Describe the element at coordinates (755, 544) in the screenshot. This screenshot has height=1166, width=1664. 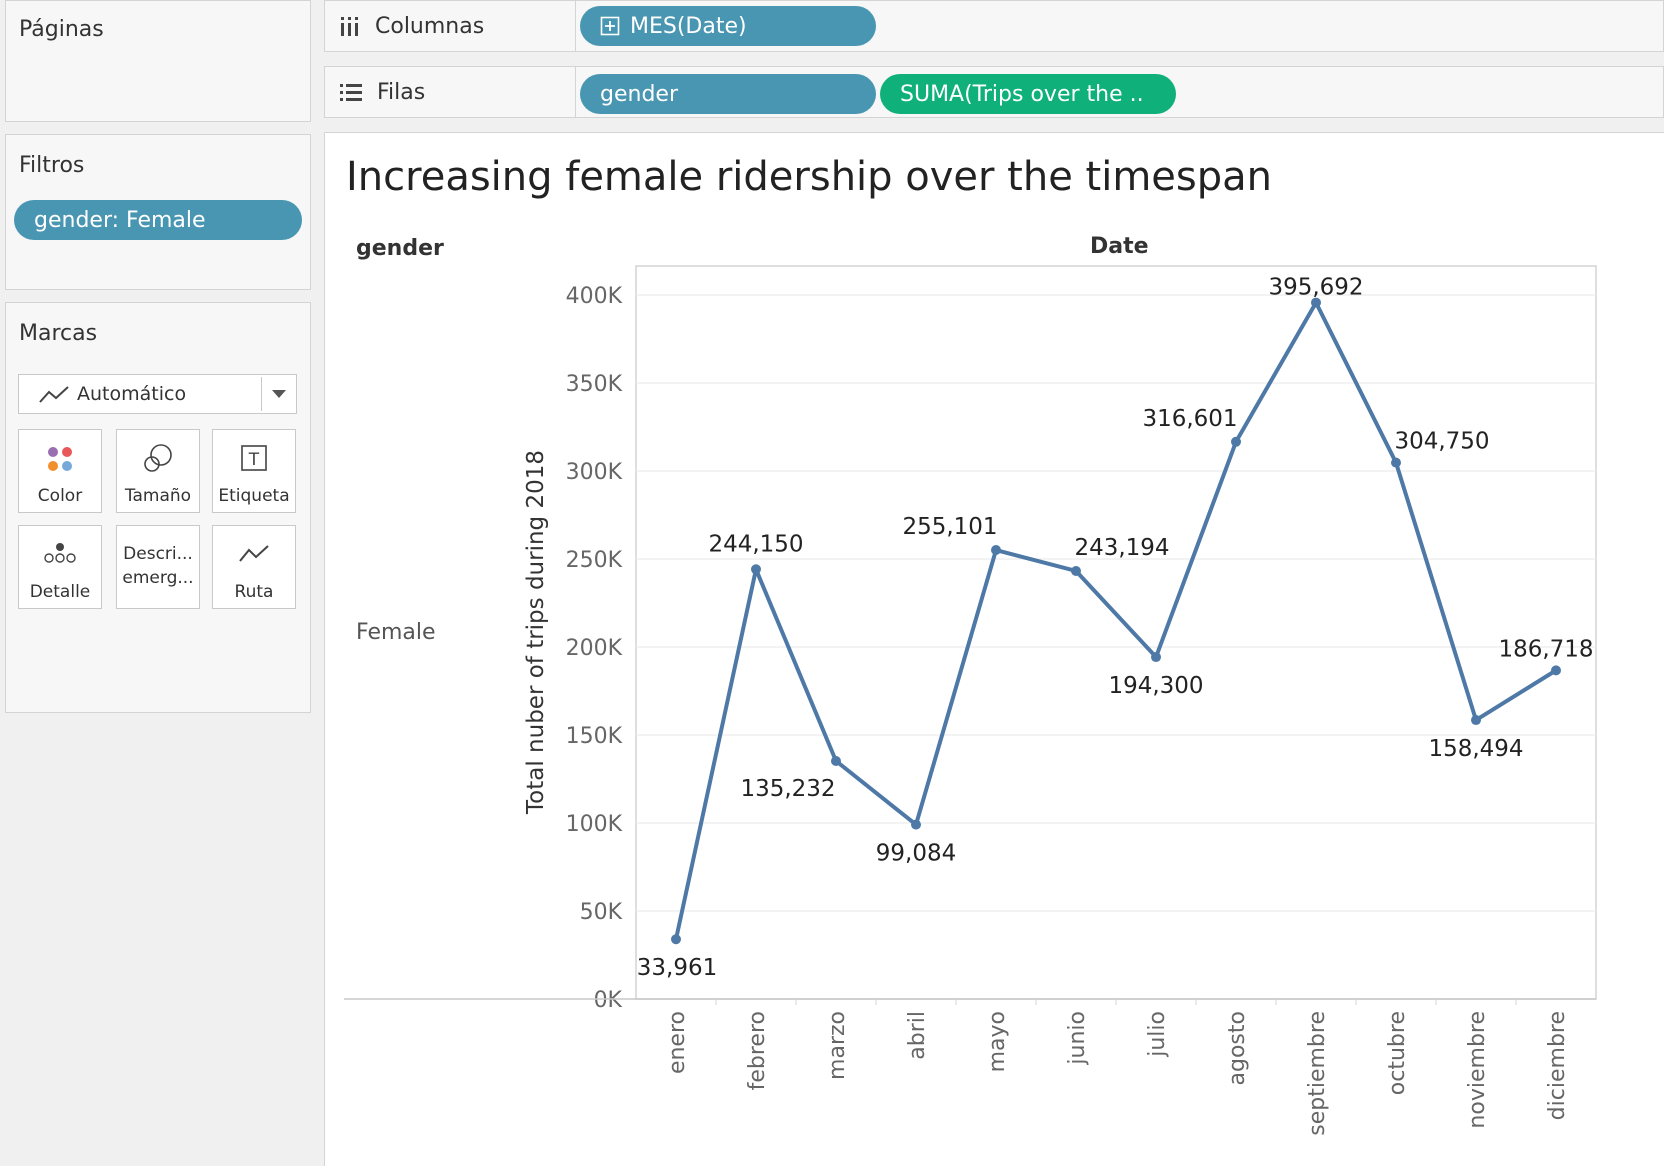
I see `data-label: 244,150` at that location.